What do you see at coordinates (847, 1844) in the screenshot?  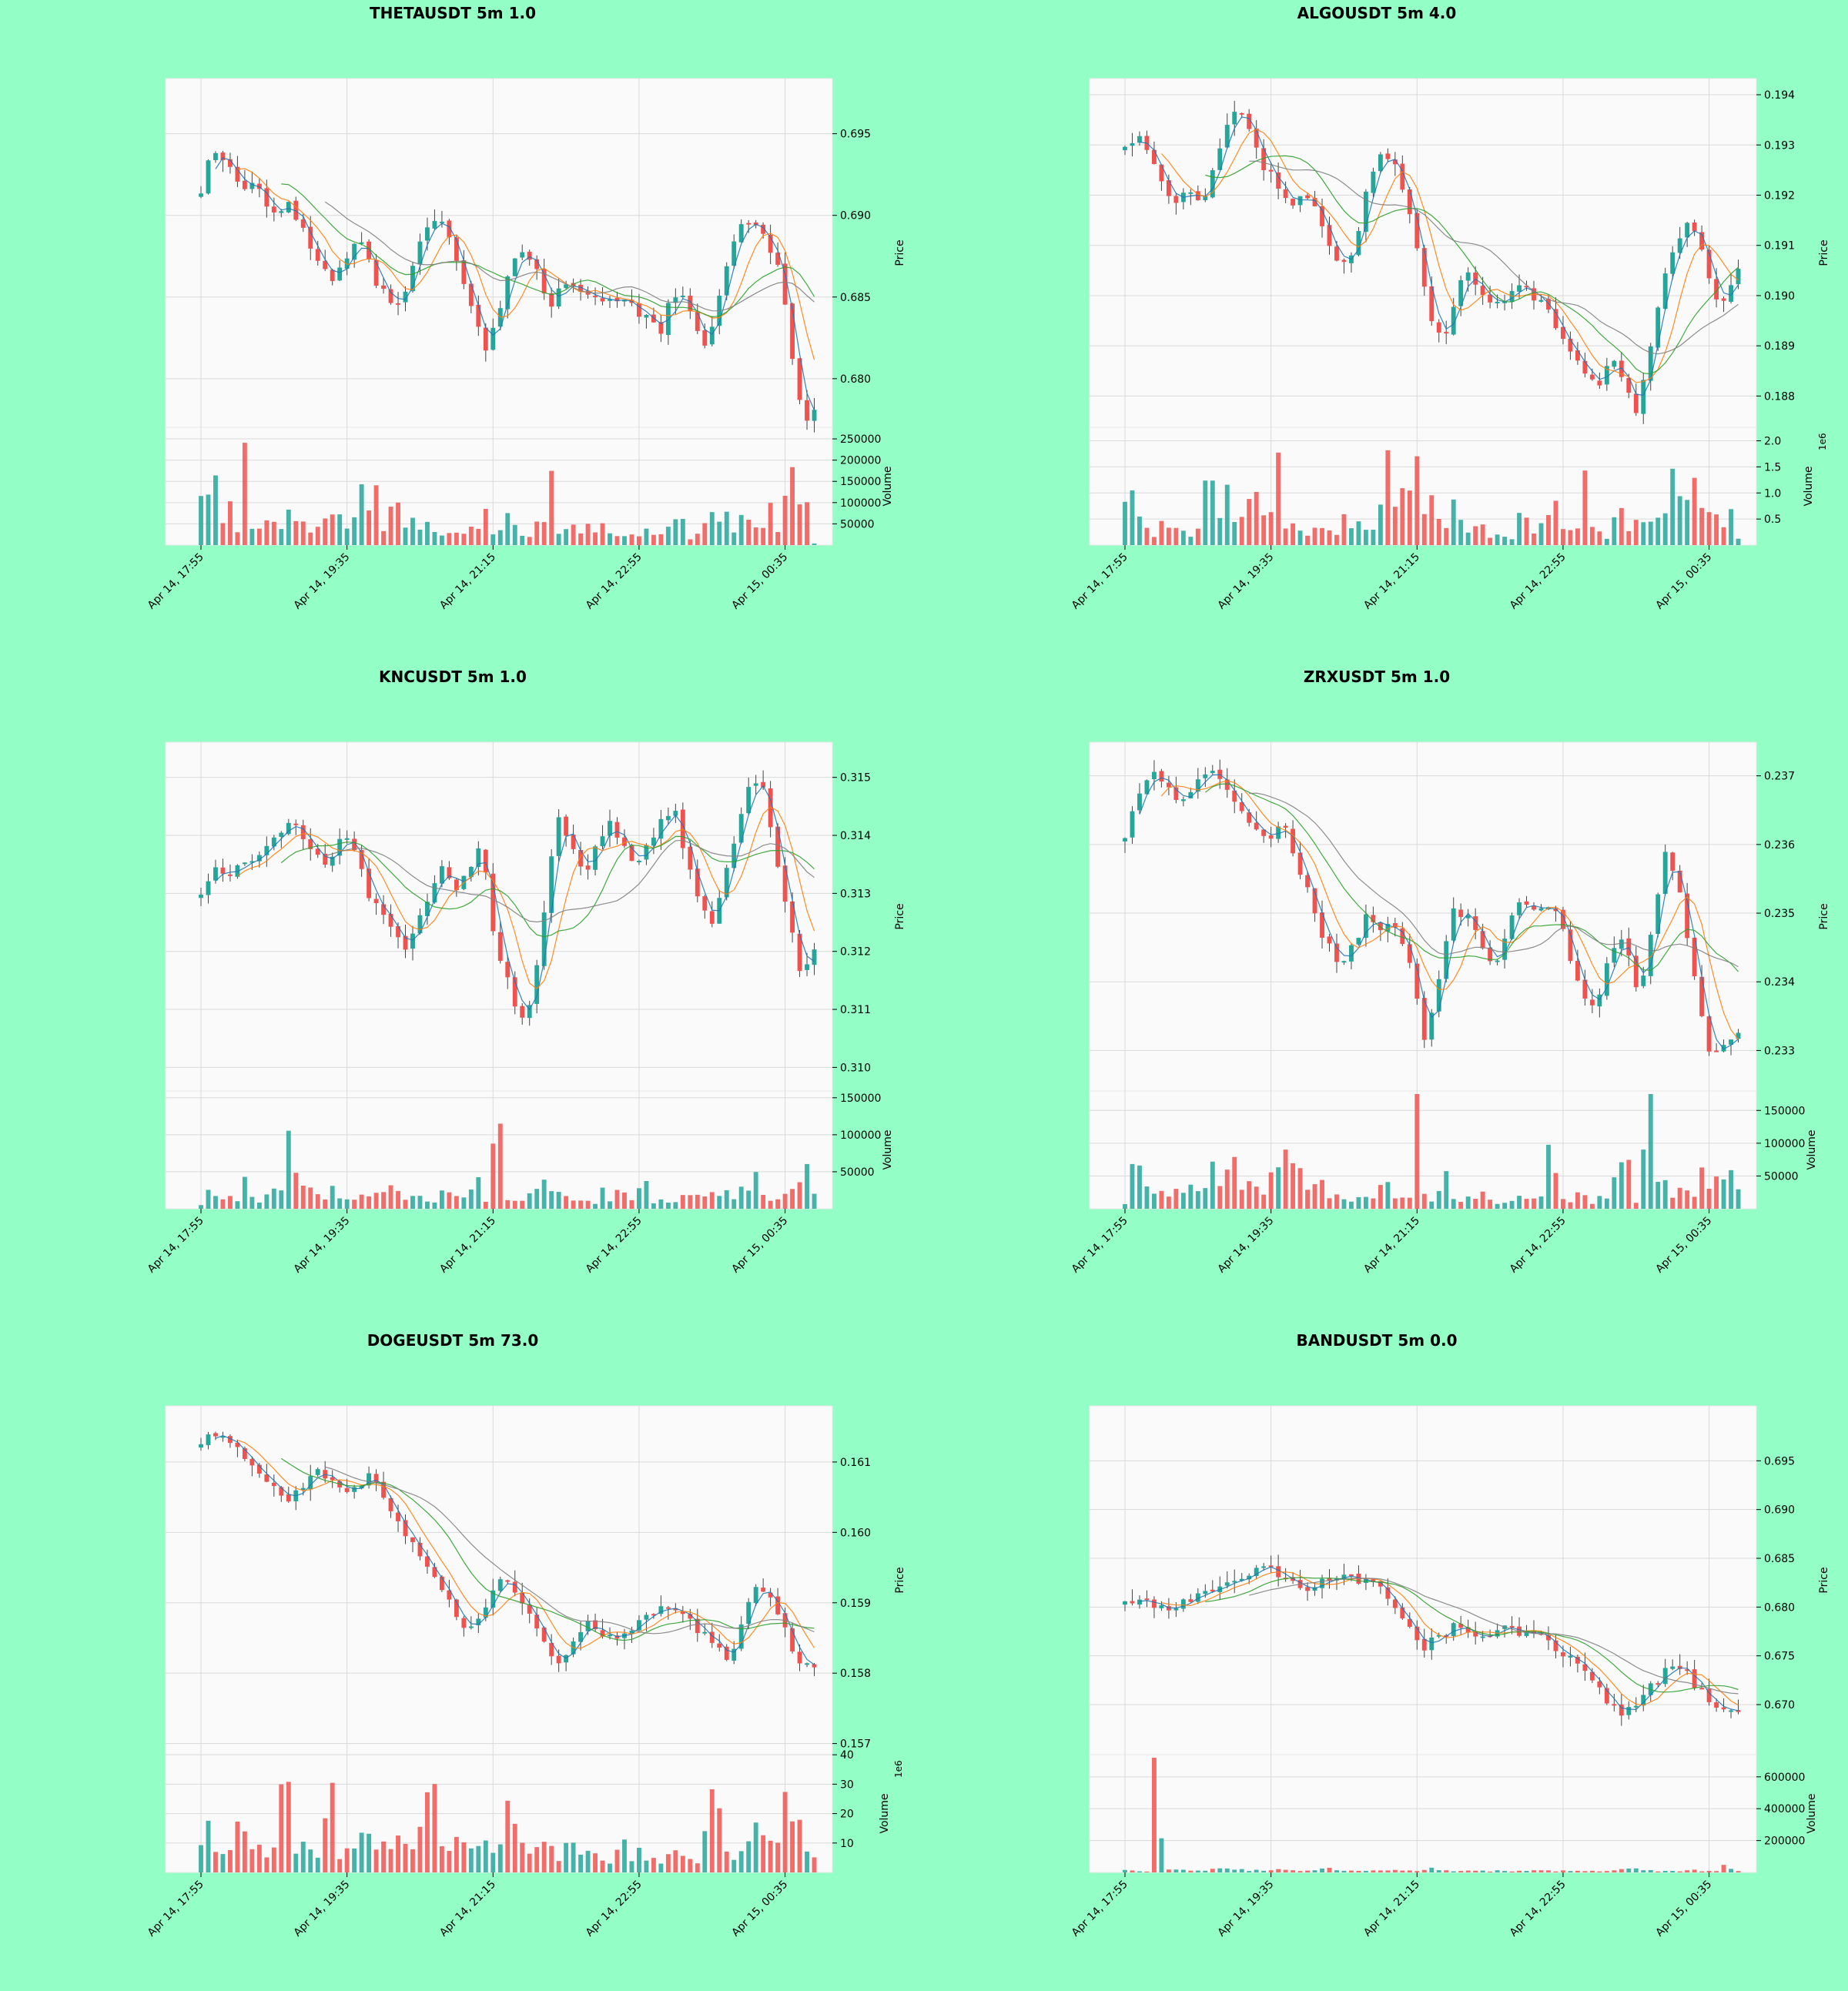 I see `volume-tick-label: 10` at bounding box center [847, 1844].